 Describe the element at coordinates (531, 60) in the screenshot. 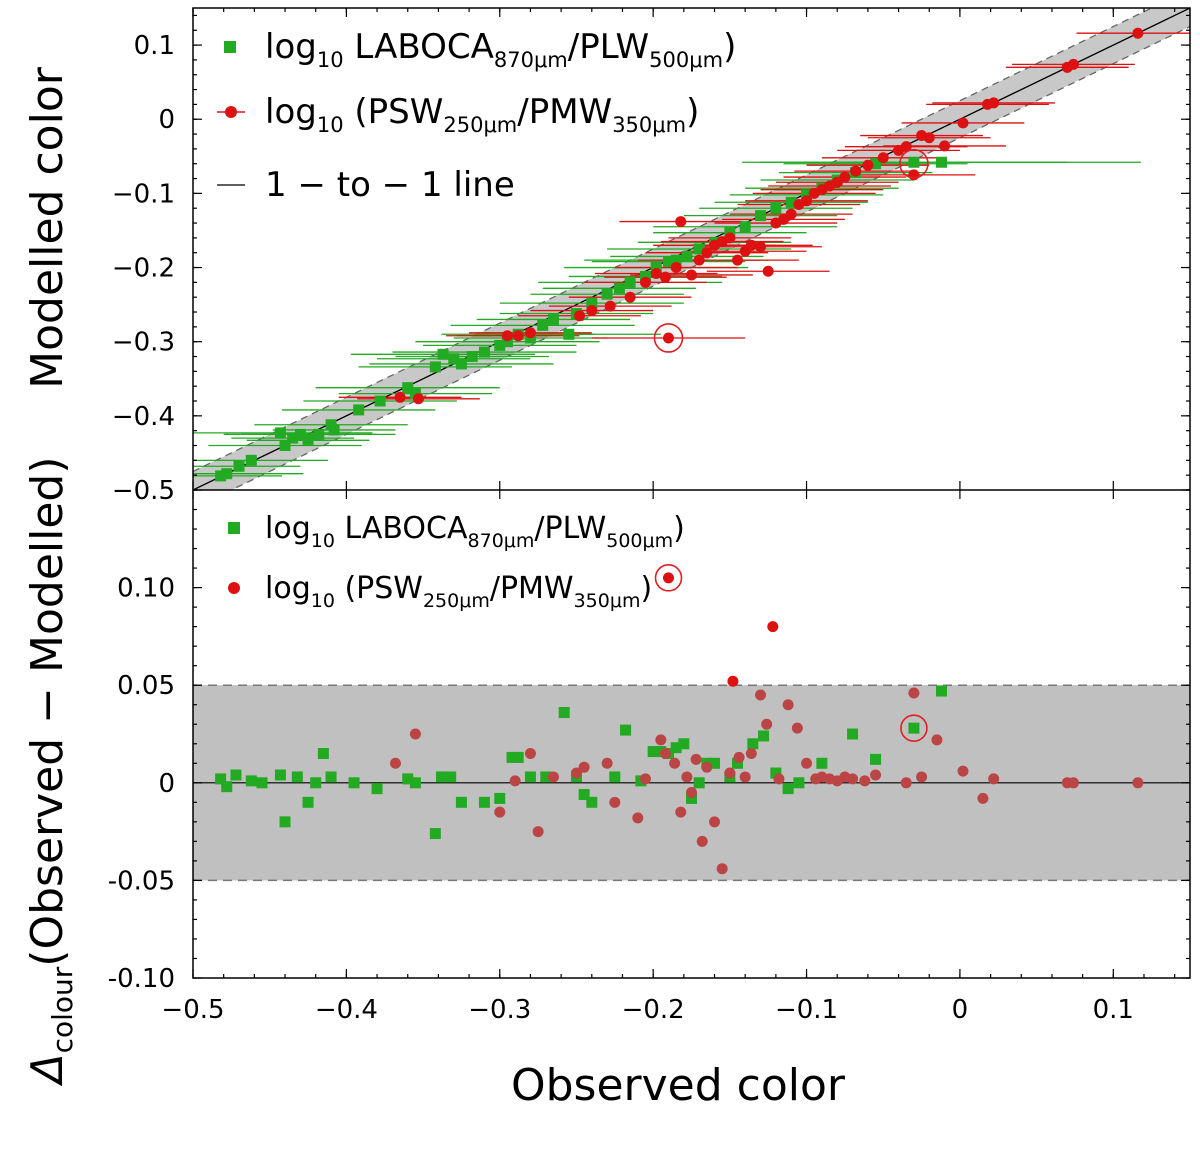

I see `legend-subscript: 870μm` at that location.